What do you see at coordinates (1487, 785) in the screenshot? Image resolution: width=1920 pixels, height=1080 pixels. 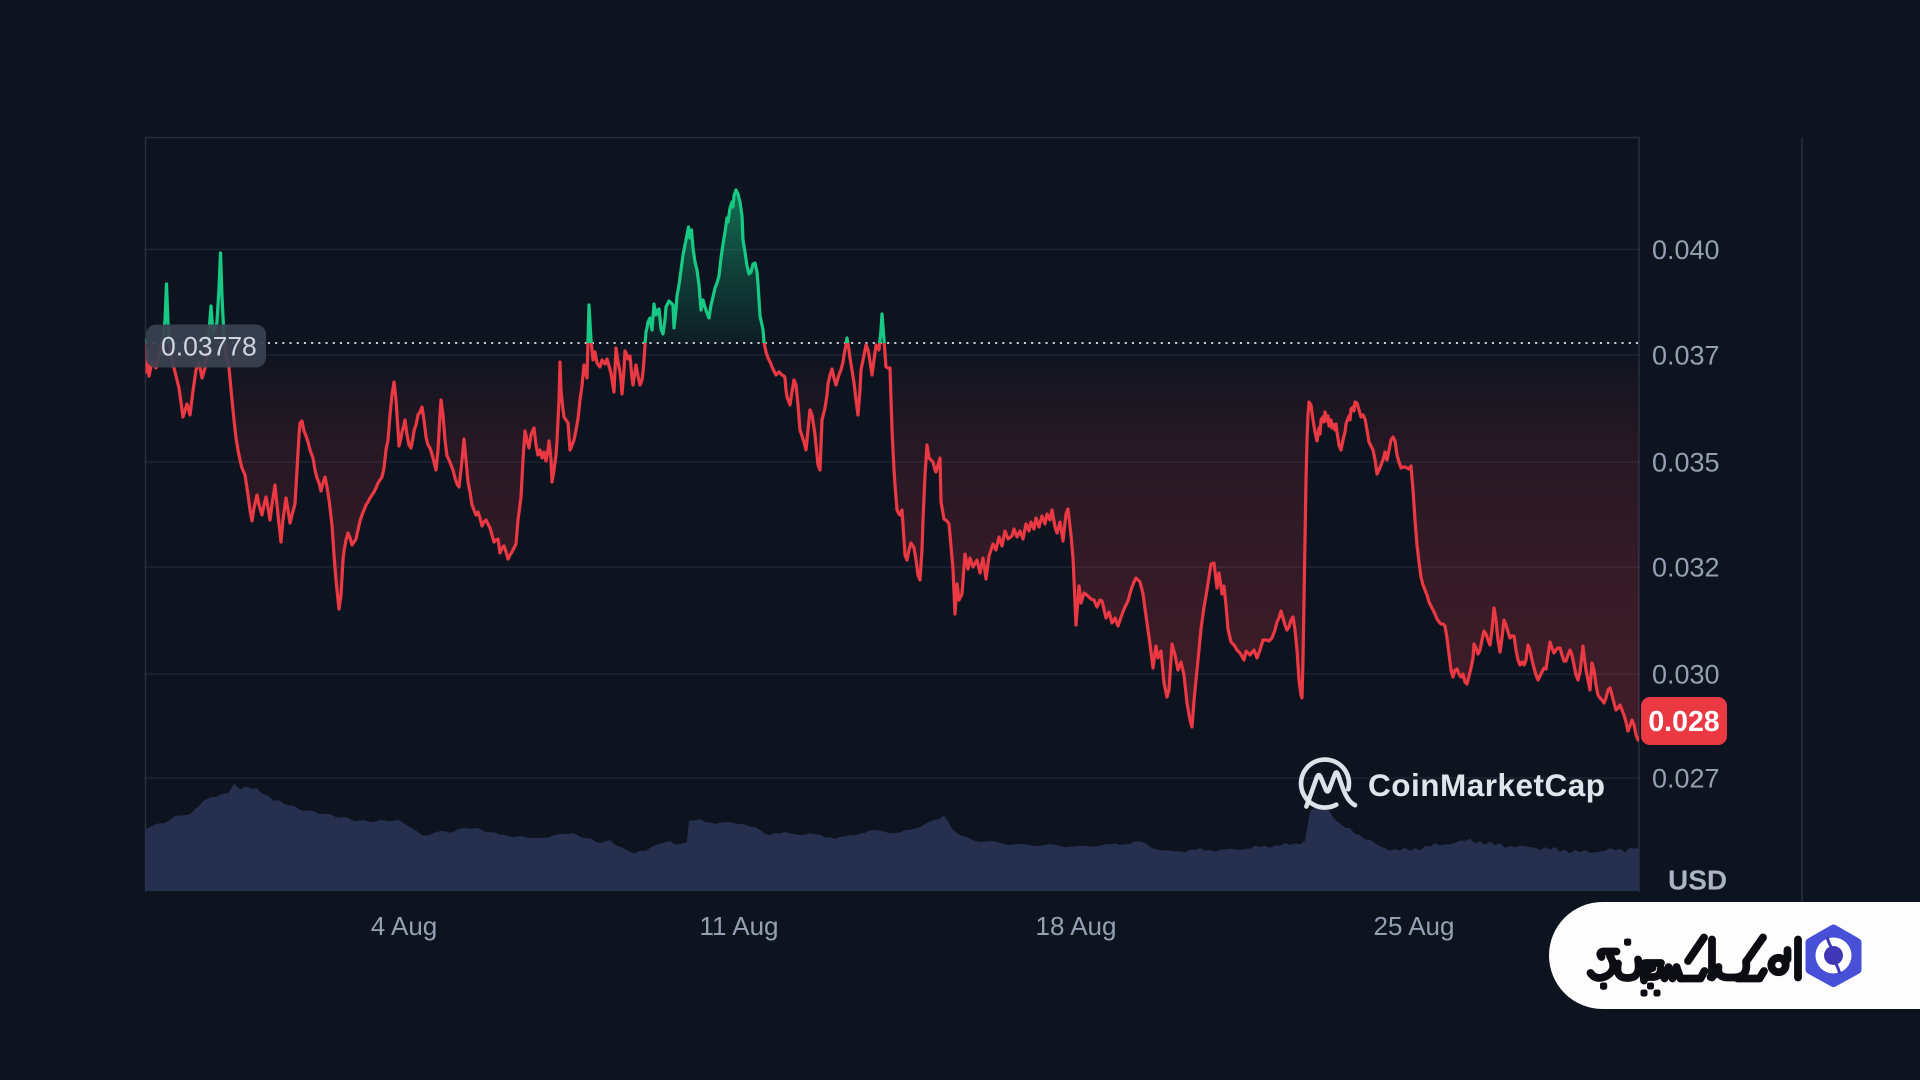 I see `svg-text: CoinMarketCap` at bounding box center [1487, 785].